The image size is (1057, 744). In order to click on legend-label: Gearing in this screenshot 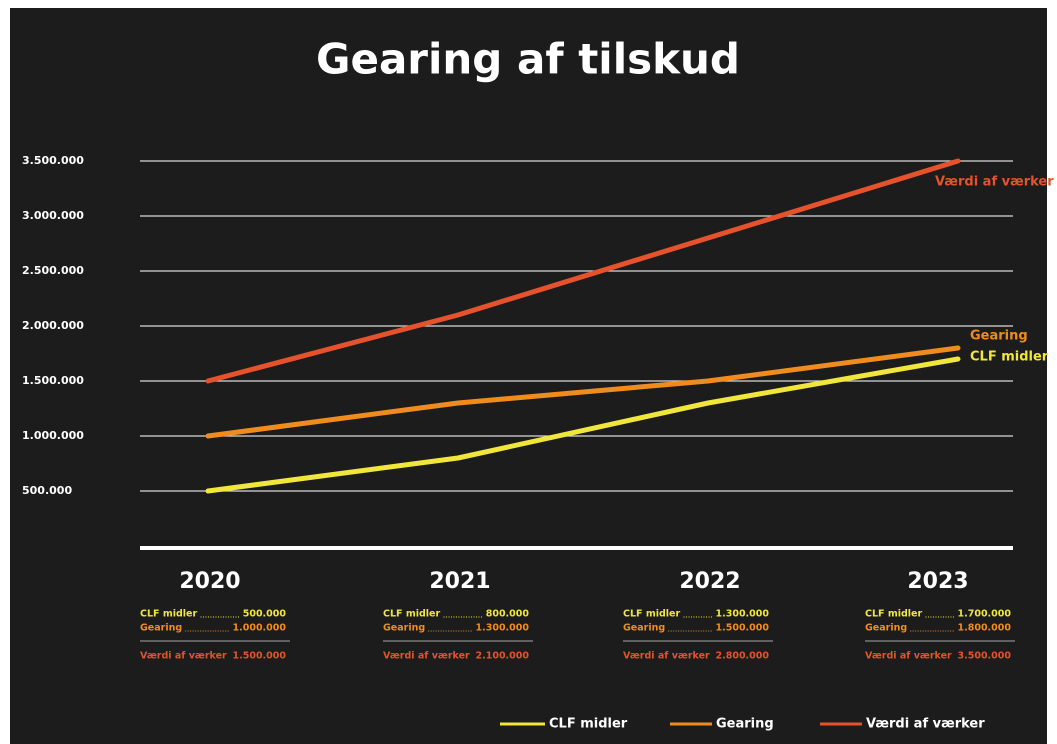, I will do `click(745, 724)`.